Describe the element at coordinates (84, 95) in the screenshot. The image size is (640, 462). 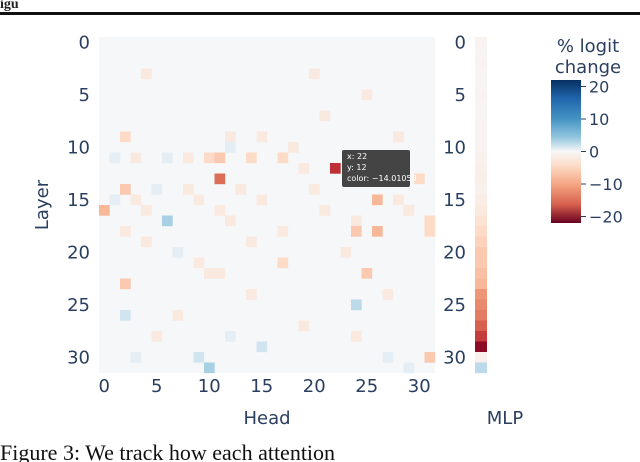
I see `y-tick-label: 5` at that location.